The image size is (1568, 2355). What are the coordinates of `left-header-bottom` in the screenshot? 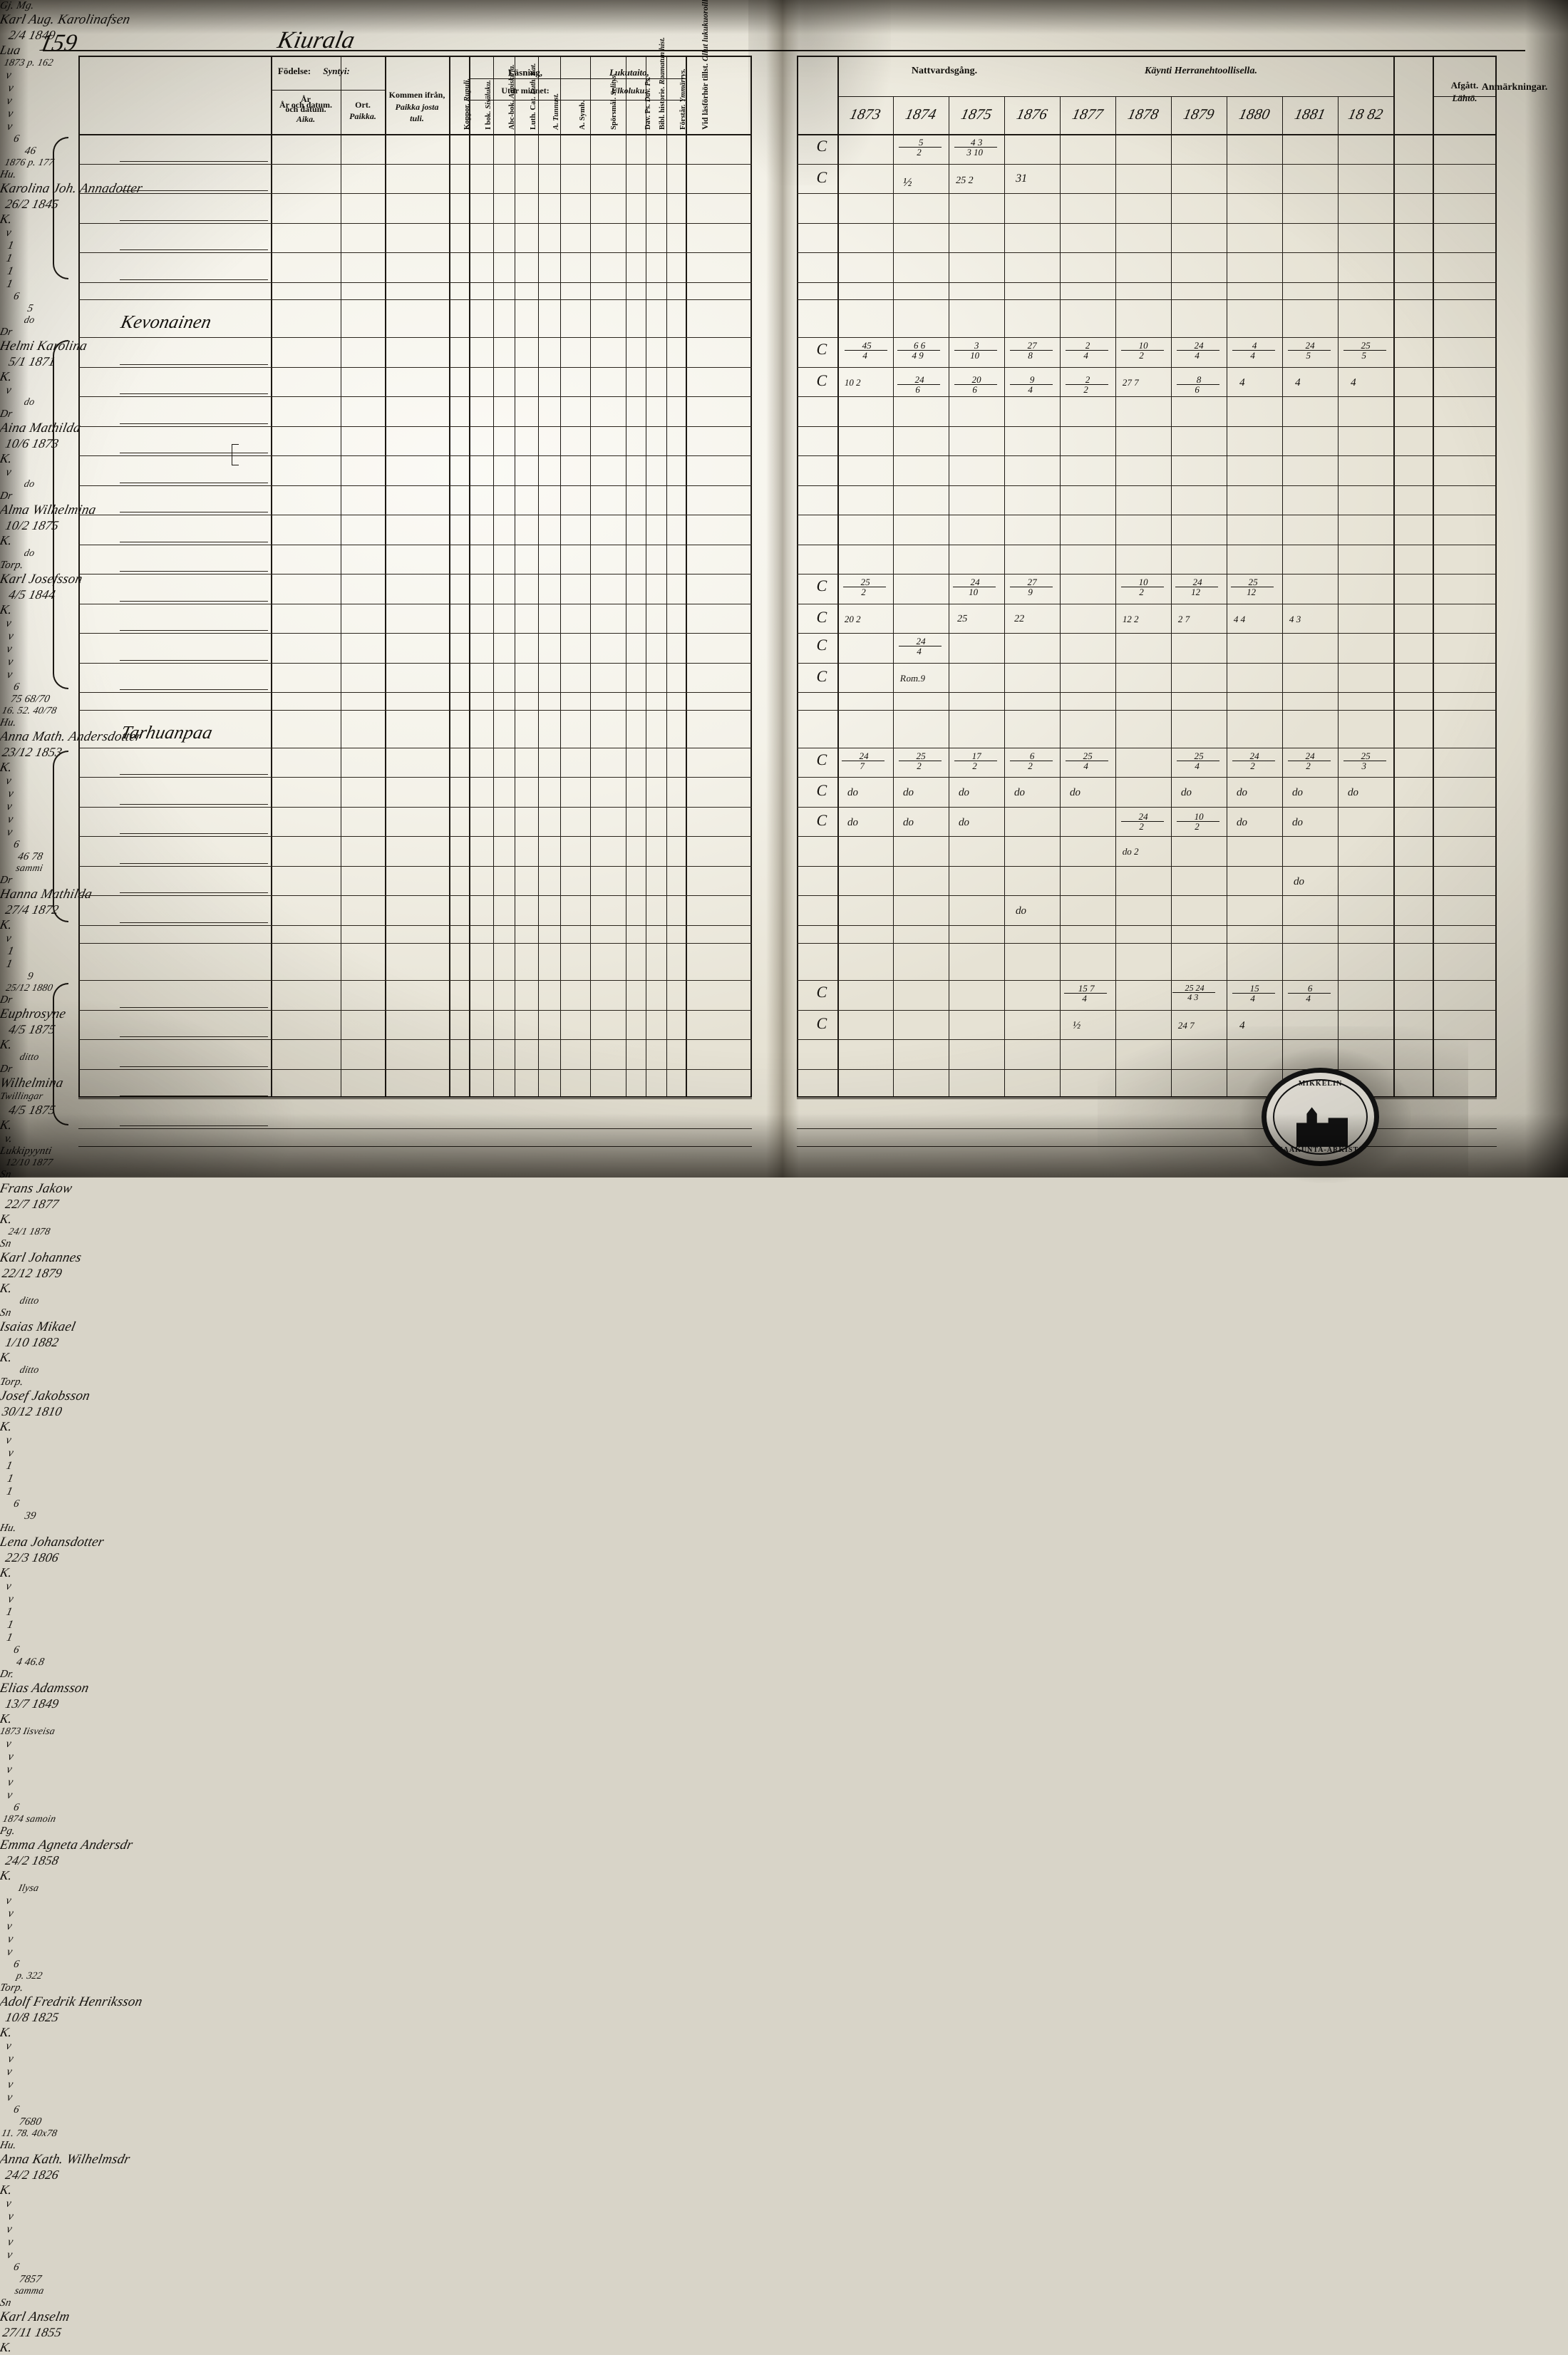 It's located at (415, 134).